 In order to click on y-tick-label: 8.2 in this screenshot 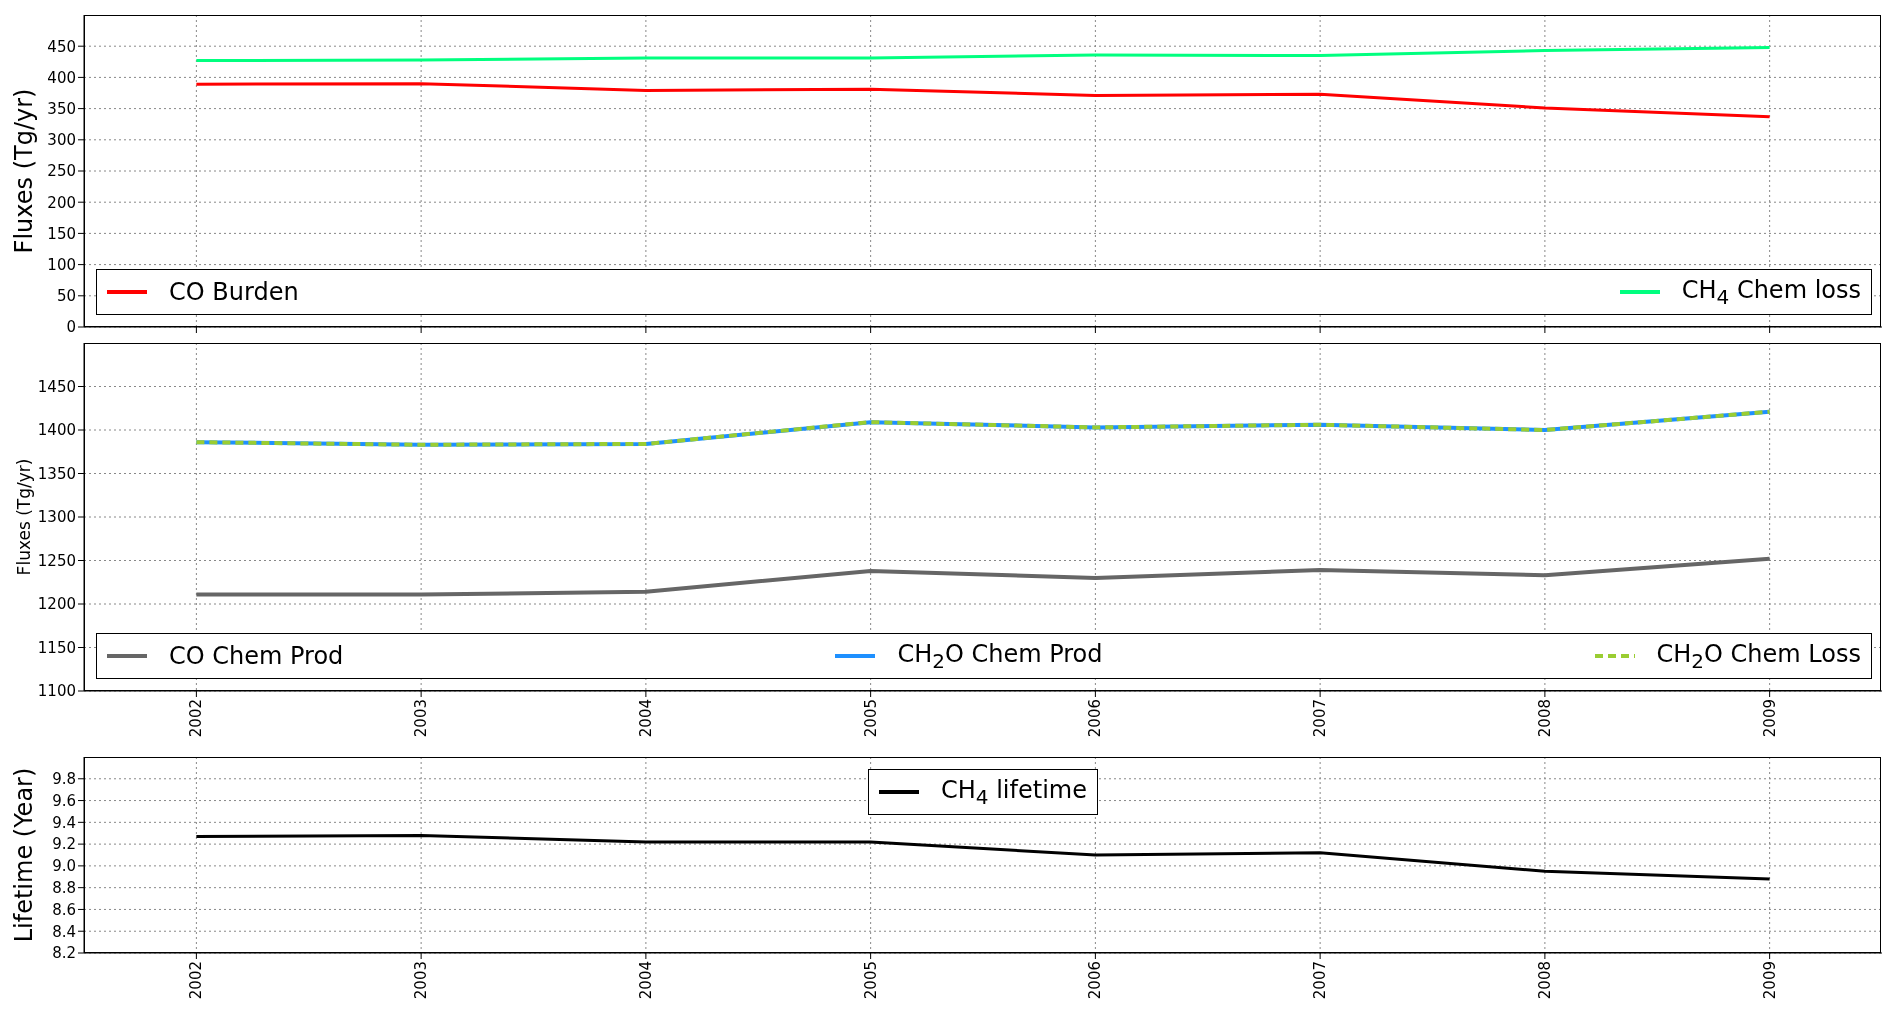, I will do `click(64, 953)`.